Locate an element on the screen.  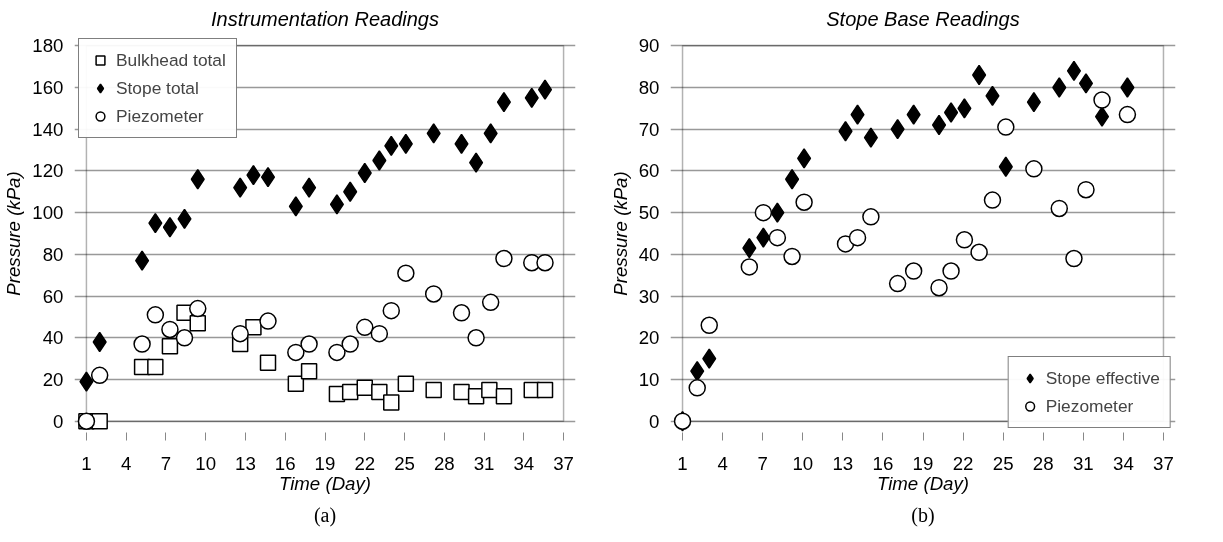
y-tick-label: 120 is located at coordinates (48, 171).